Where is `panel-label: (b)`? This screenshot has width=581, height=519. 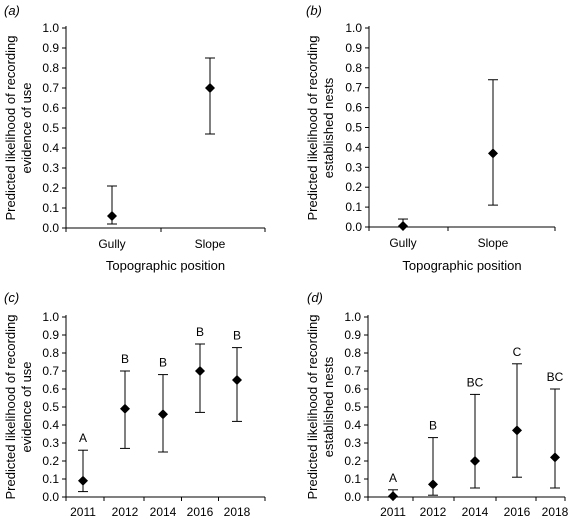 panel-label: (b) is located at coordinates (314, 10).